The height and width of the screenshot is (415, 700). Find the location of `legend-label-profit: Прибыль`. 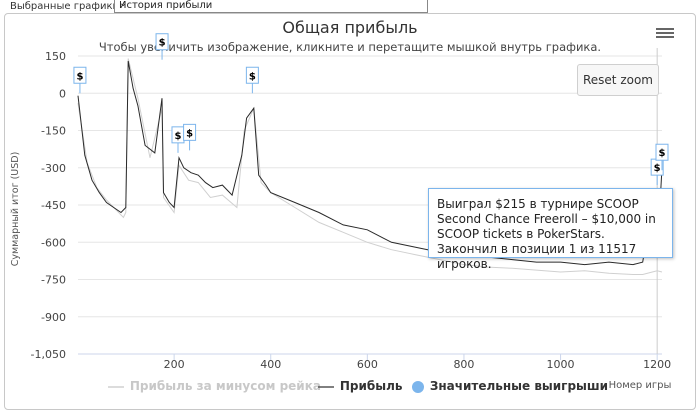

legend-label-profit: Прибыль is located at coordinates (371, 386).